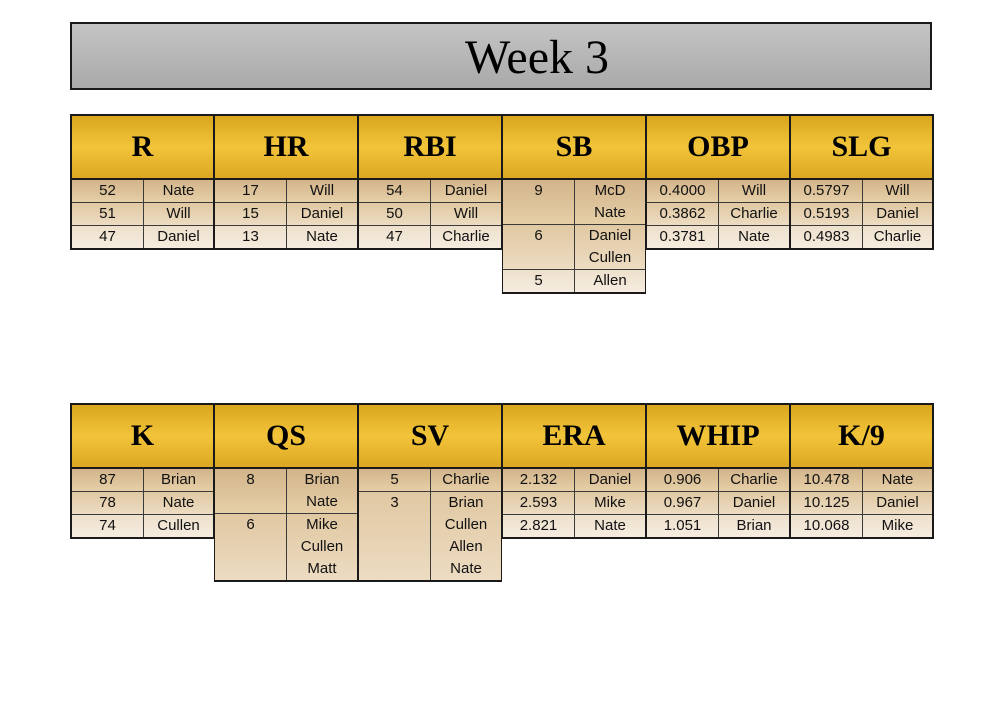 This screenshot has height=720, width=1000. I want to click on player-names: Cullen, so click(178, 526).